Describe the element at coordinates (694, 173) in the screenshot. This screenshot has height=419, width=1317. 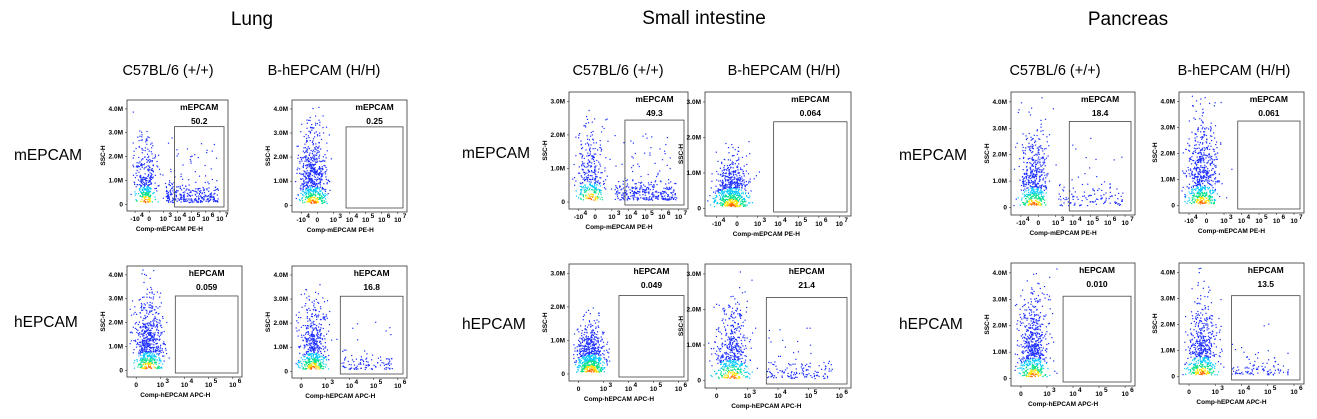
I see `y-tick-label: 1.0M` at that location.